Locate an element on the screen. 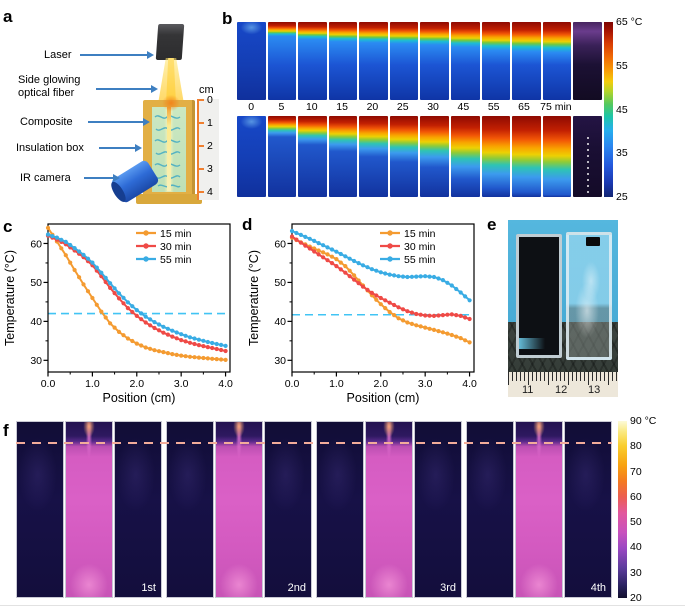 The height and width of the screenshot is (606, 685). cycle-group-4th: 4th is located at coordinates (539, 509).